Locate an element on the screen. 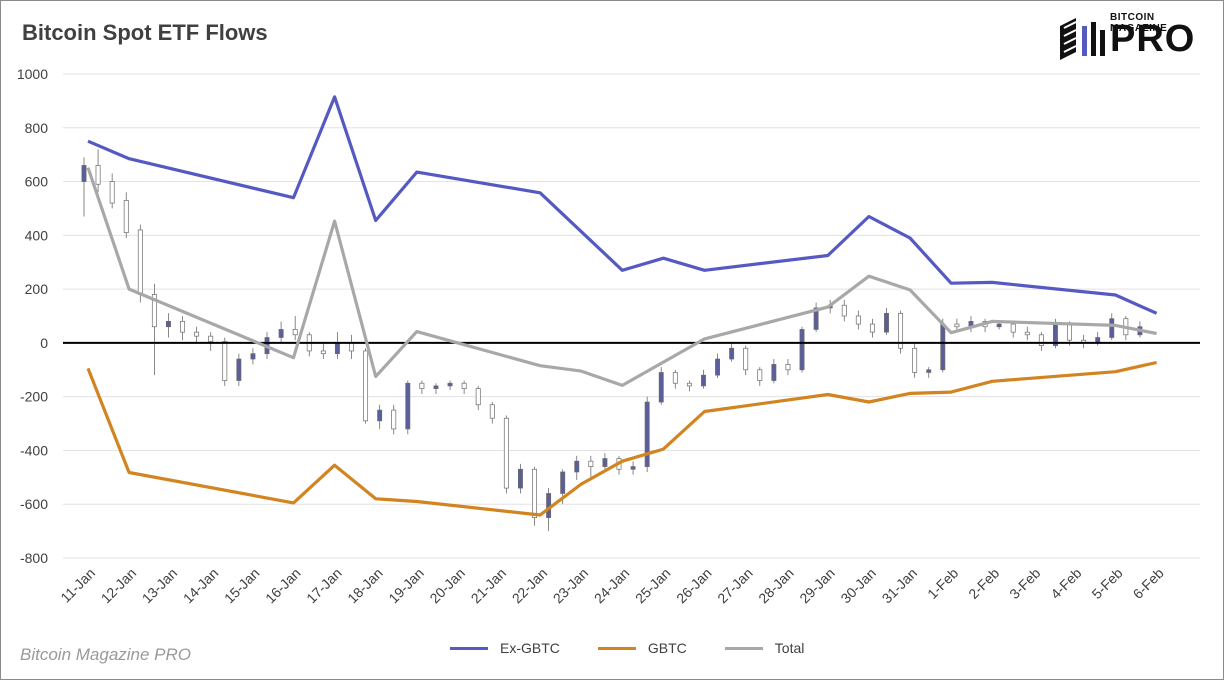  x-tick-label: 31-Jan is located at coordinates (900, 586).